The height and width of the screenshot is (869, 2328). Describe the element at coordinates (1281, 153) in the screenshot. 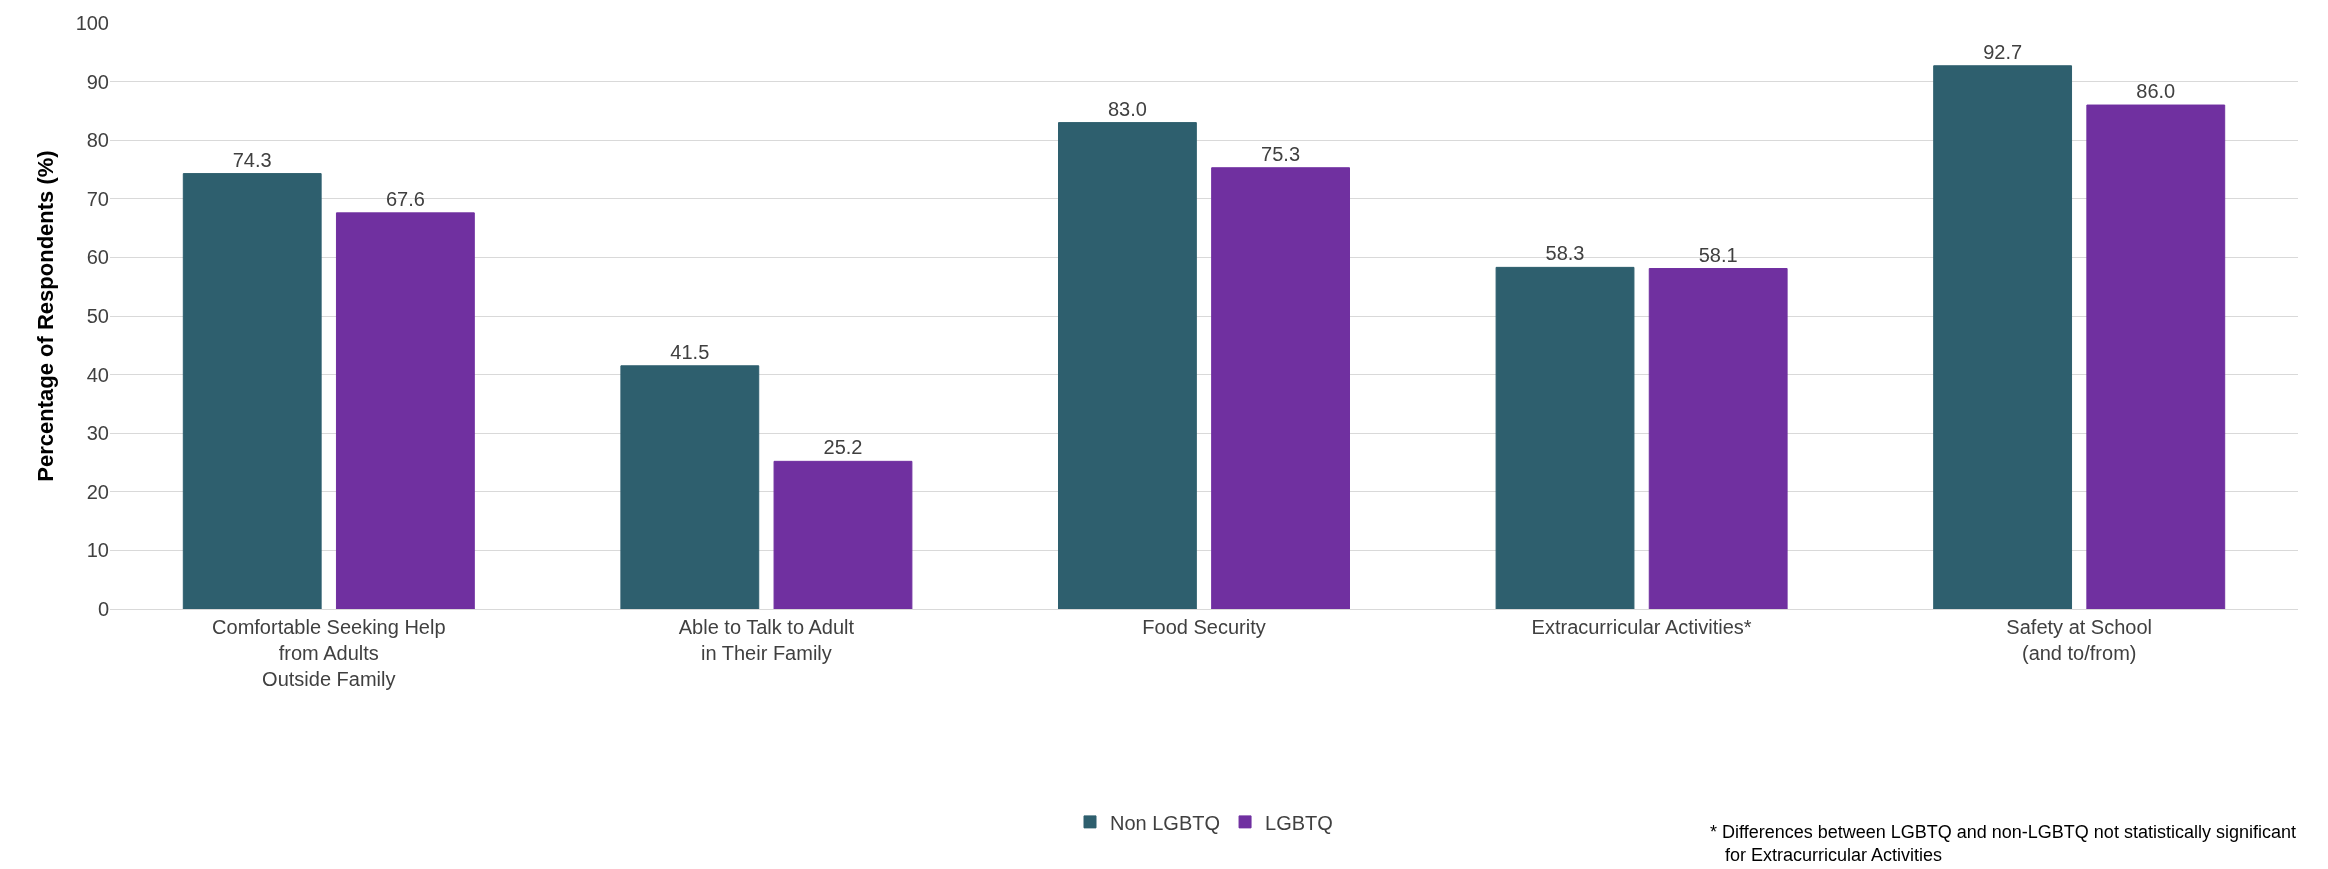

I see `data-label: 75.3` at that location.